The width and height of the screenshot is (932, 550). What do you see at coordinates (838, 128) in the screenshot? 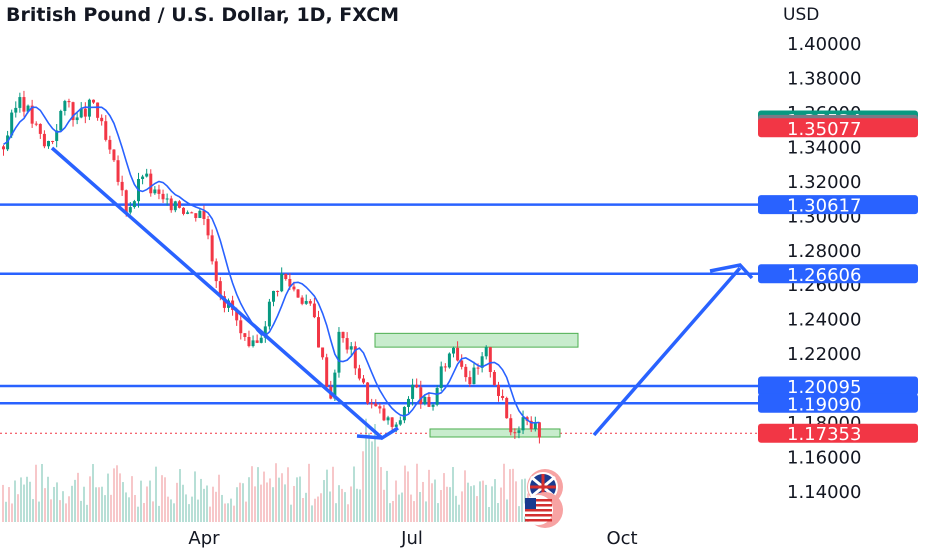
I see `price-tag` at bounding box center [838, 128].